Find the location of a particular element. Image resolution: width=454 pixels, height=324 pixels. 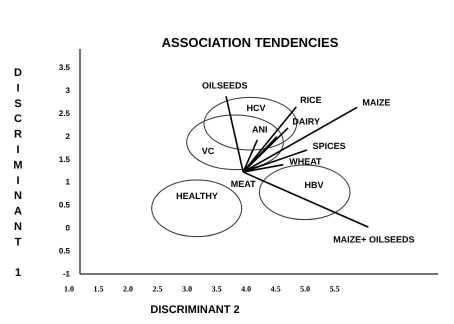

series-label: RICE is located at coordinates (311, 100).